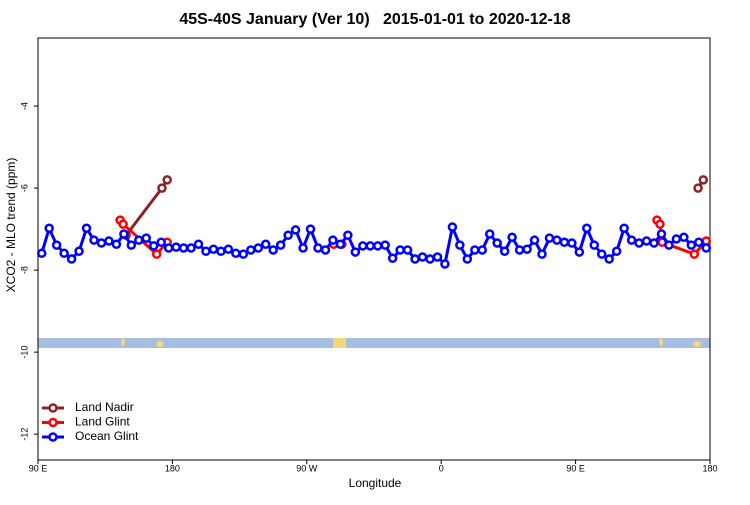 Image resolution: width=750 pixels, height=505 pixels. I want to click on y-axis-label: XCO2 - MLO trend (ppm), so click(11, 225).